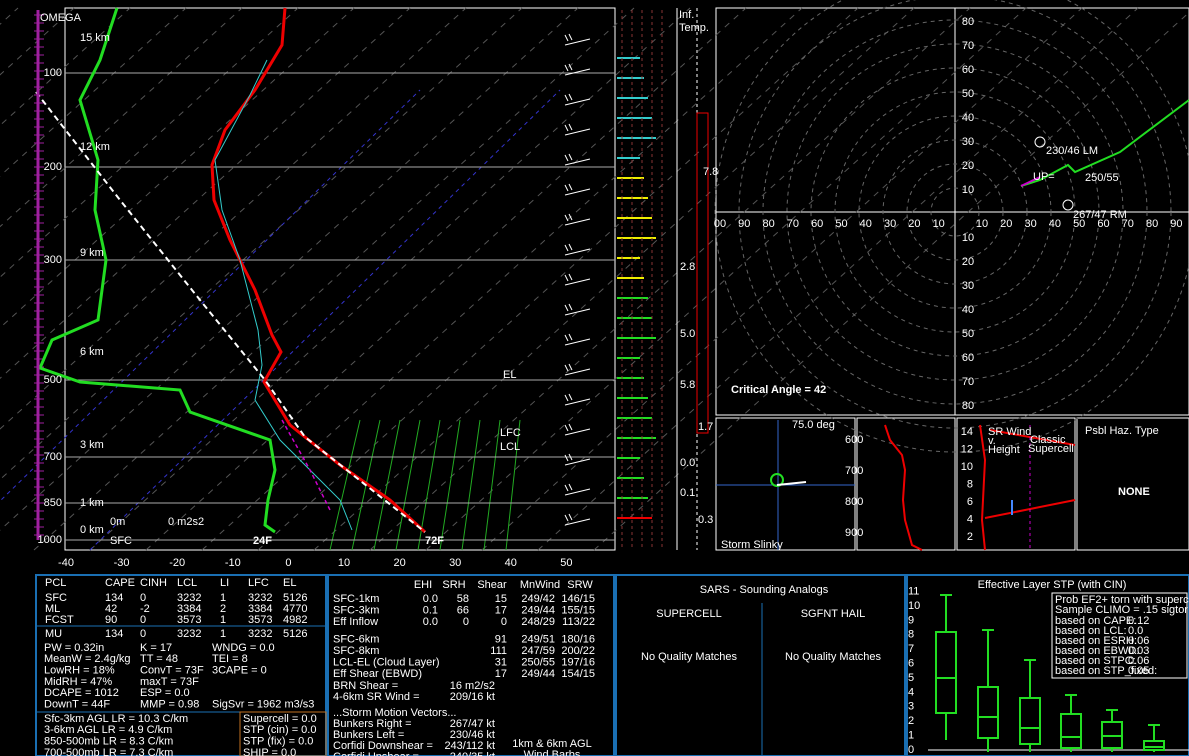  I want to click on pressure-label: 300, so click(53, 260).